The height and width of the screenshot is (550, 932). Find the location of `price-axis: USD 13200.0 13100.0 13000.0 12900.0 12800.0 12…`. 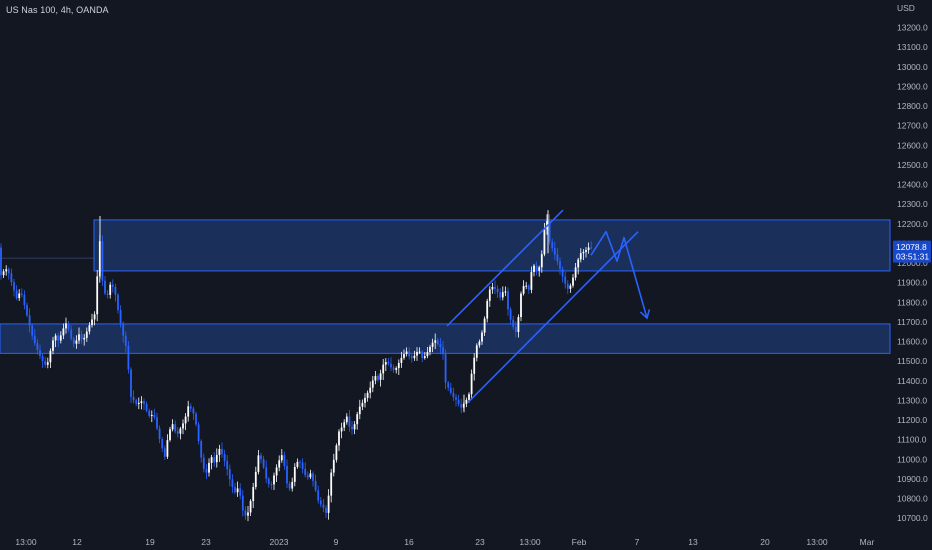

price-axis: USD 13200.0 13100.0 13000.0 12900.0 12800.0 12… is located at coordinates (912, 263).